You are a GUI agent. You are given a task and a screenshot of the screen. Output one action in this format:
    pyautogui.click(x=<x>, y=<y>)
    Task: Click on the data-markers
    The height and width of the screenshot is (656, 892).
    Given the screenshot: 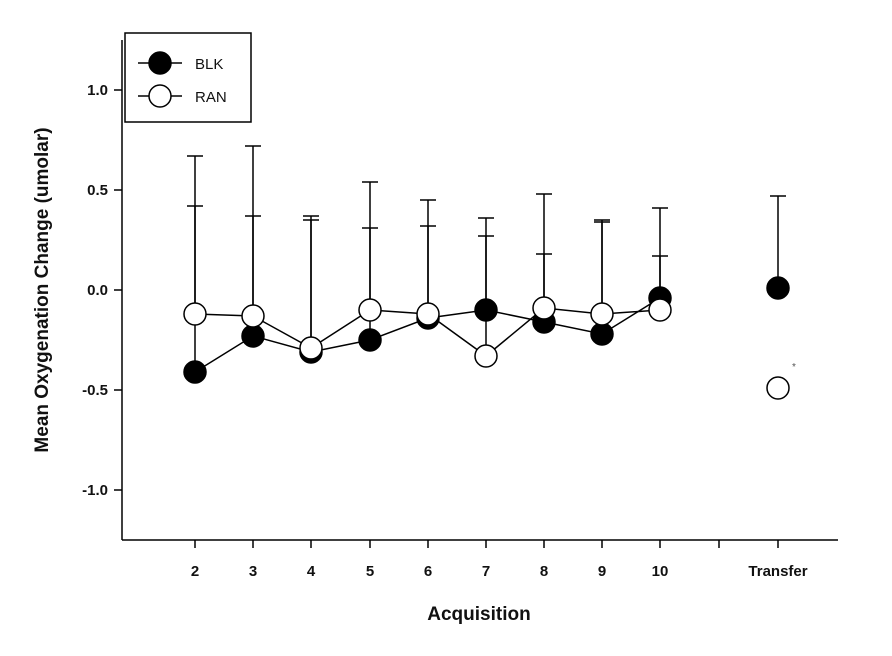 What is the action you would take?
    pyautogui.click(x=486, y=338)
    